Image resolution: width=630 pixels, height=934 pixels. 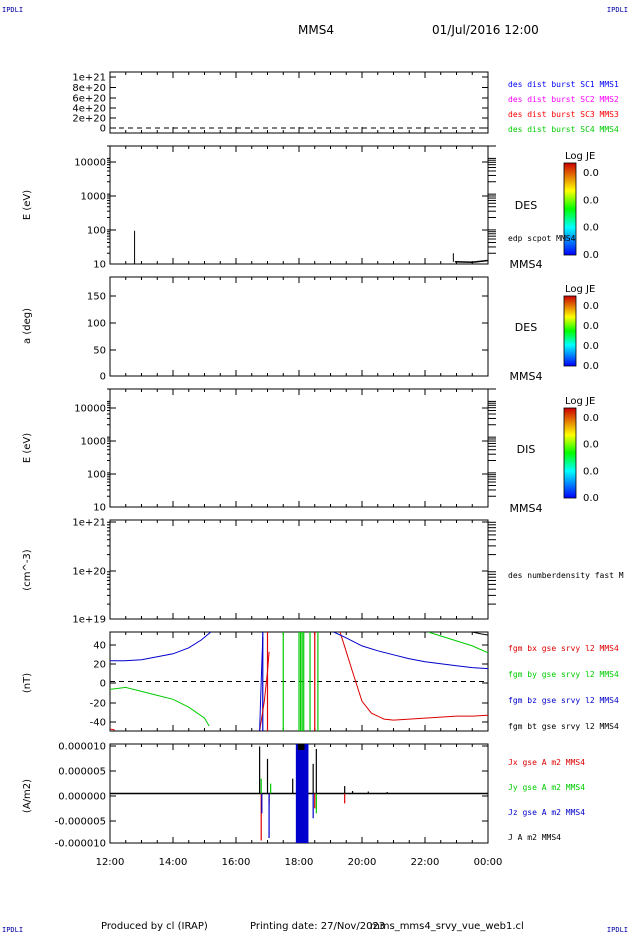 I want to click on legend-entry: des numberdensity fast M, so click(x=566, y=575).